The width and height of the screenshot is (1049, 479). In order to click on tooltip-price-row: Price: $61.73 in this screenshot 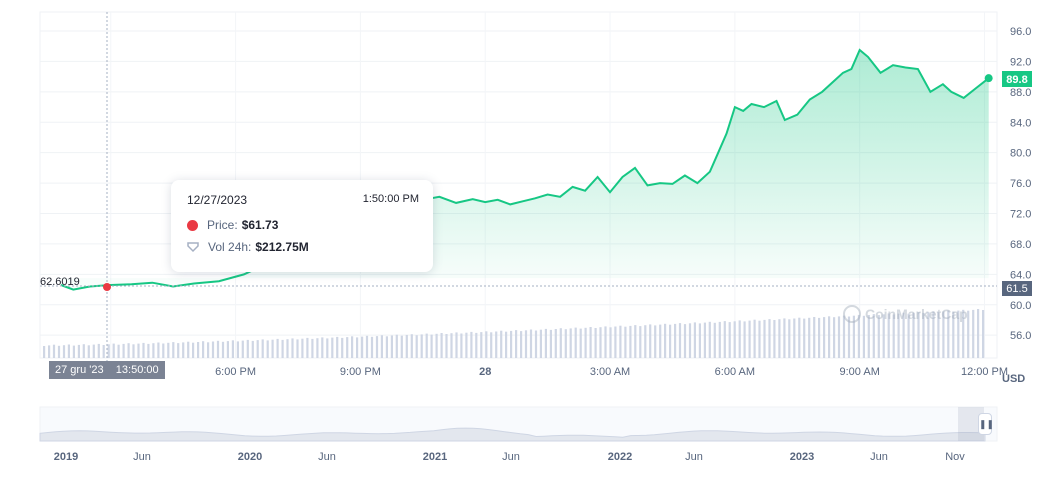, I will do `click(232, 225)`.